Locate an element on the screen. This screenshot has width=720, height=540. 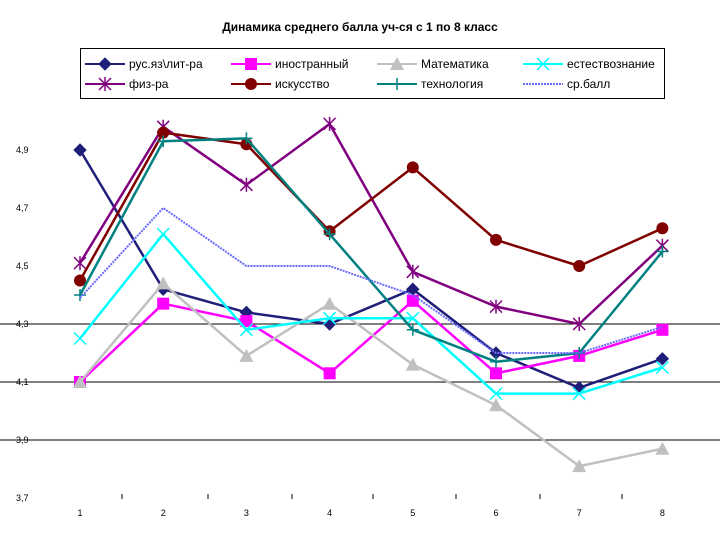
x-tick-label: 1 is located at coordinates (79, 513).